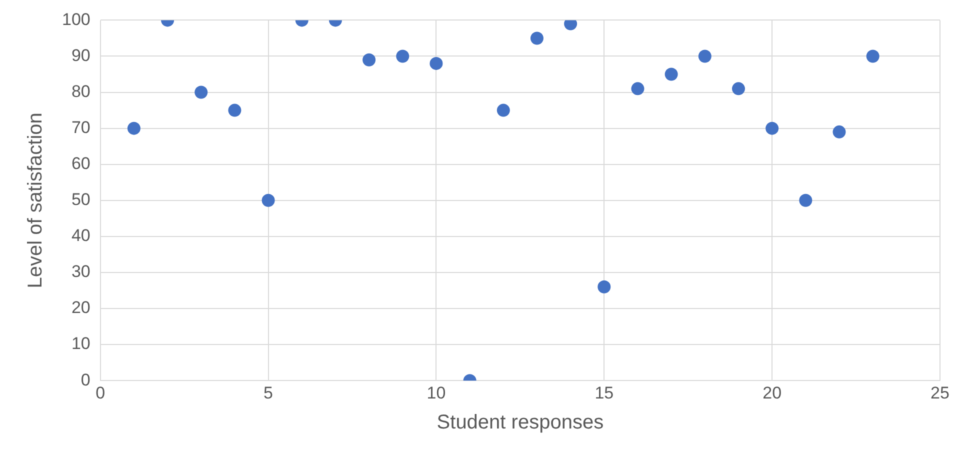  What do you see at coordinates (80, 272) in the screenshot?
I see `y-tick-label: 30` at bounding box center [80, 272].